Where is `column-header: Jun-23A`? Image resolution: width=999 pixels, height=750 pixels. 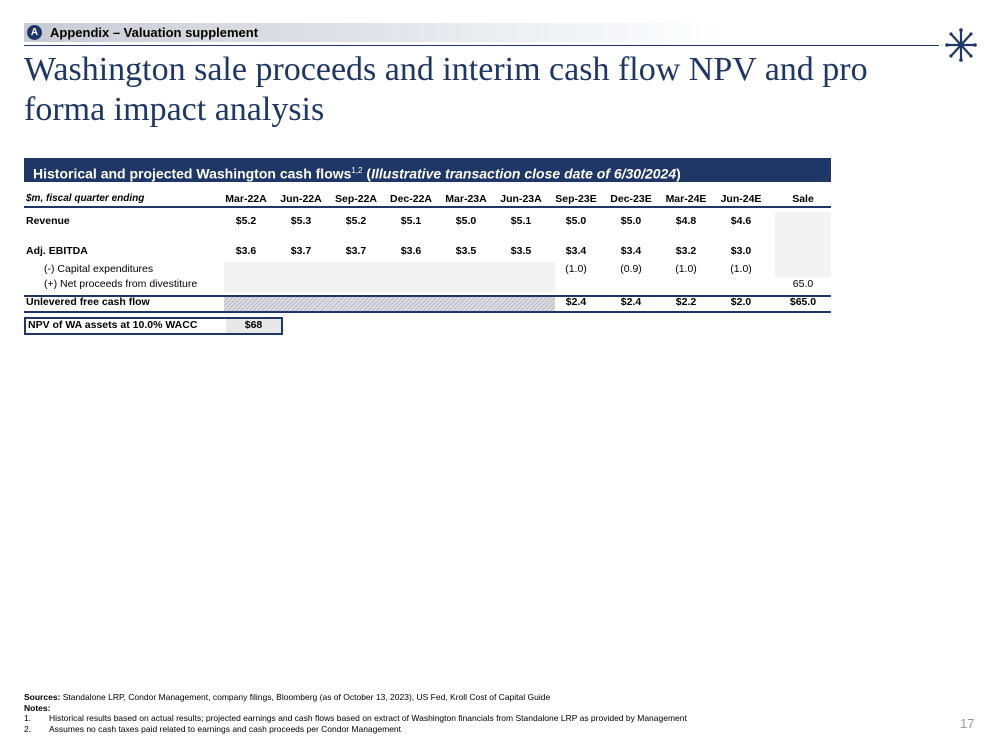 column-header: Jun-23A is located at coordinates (521, 199).